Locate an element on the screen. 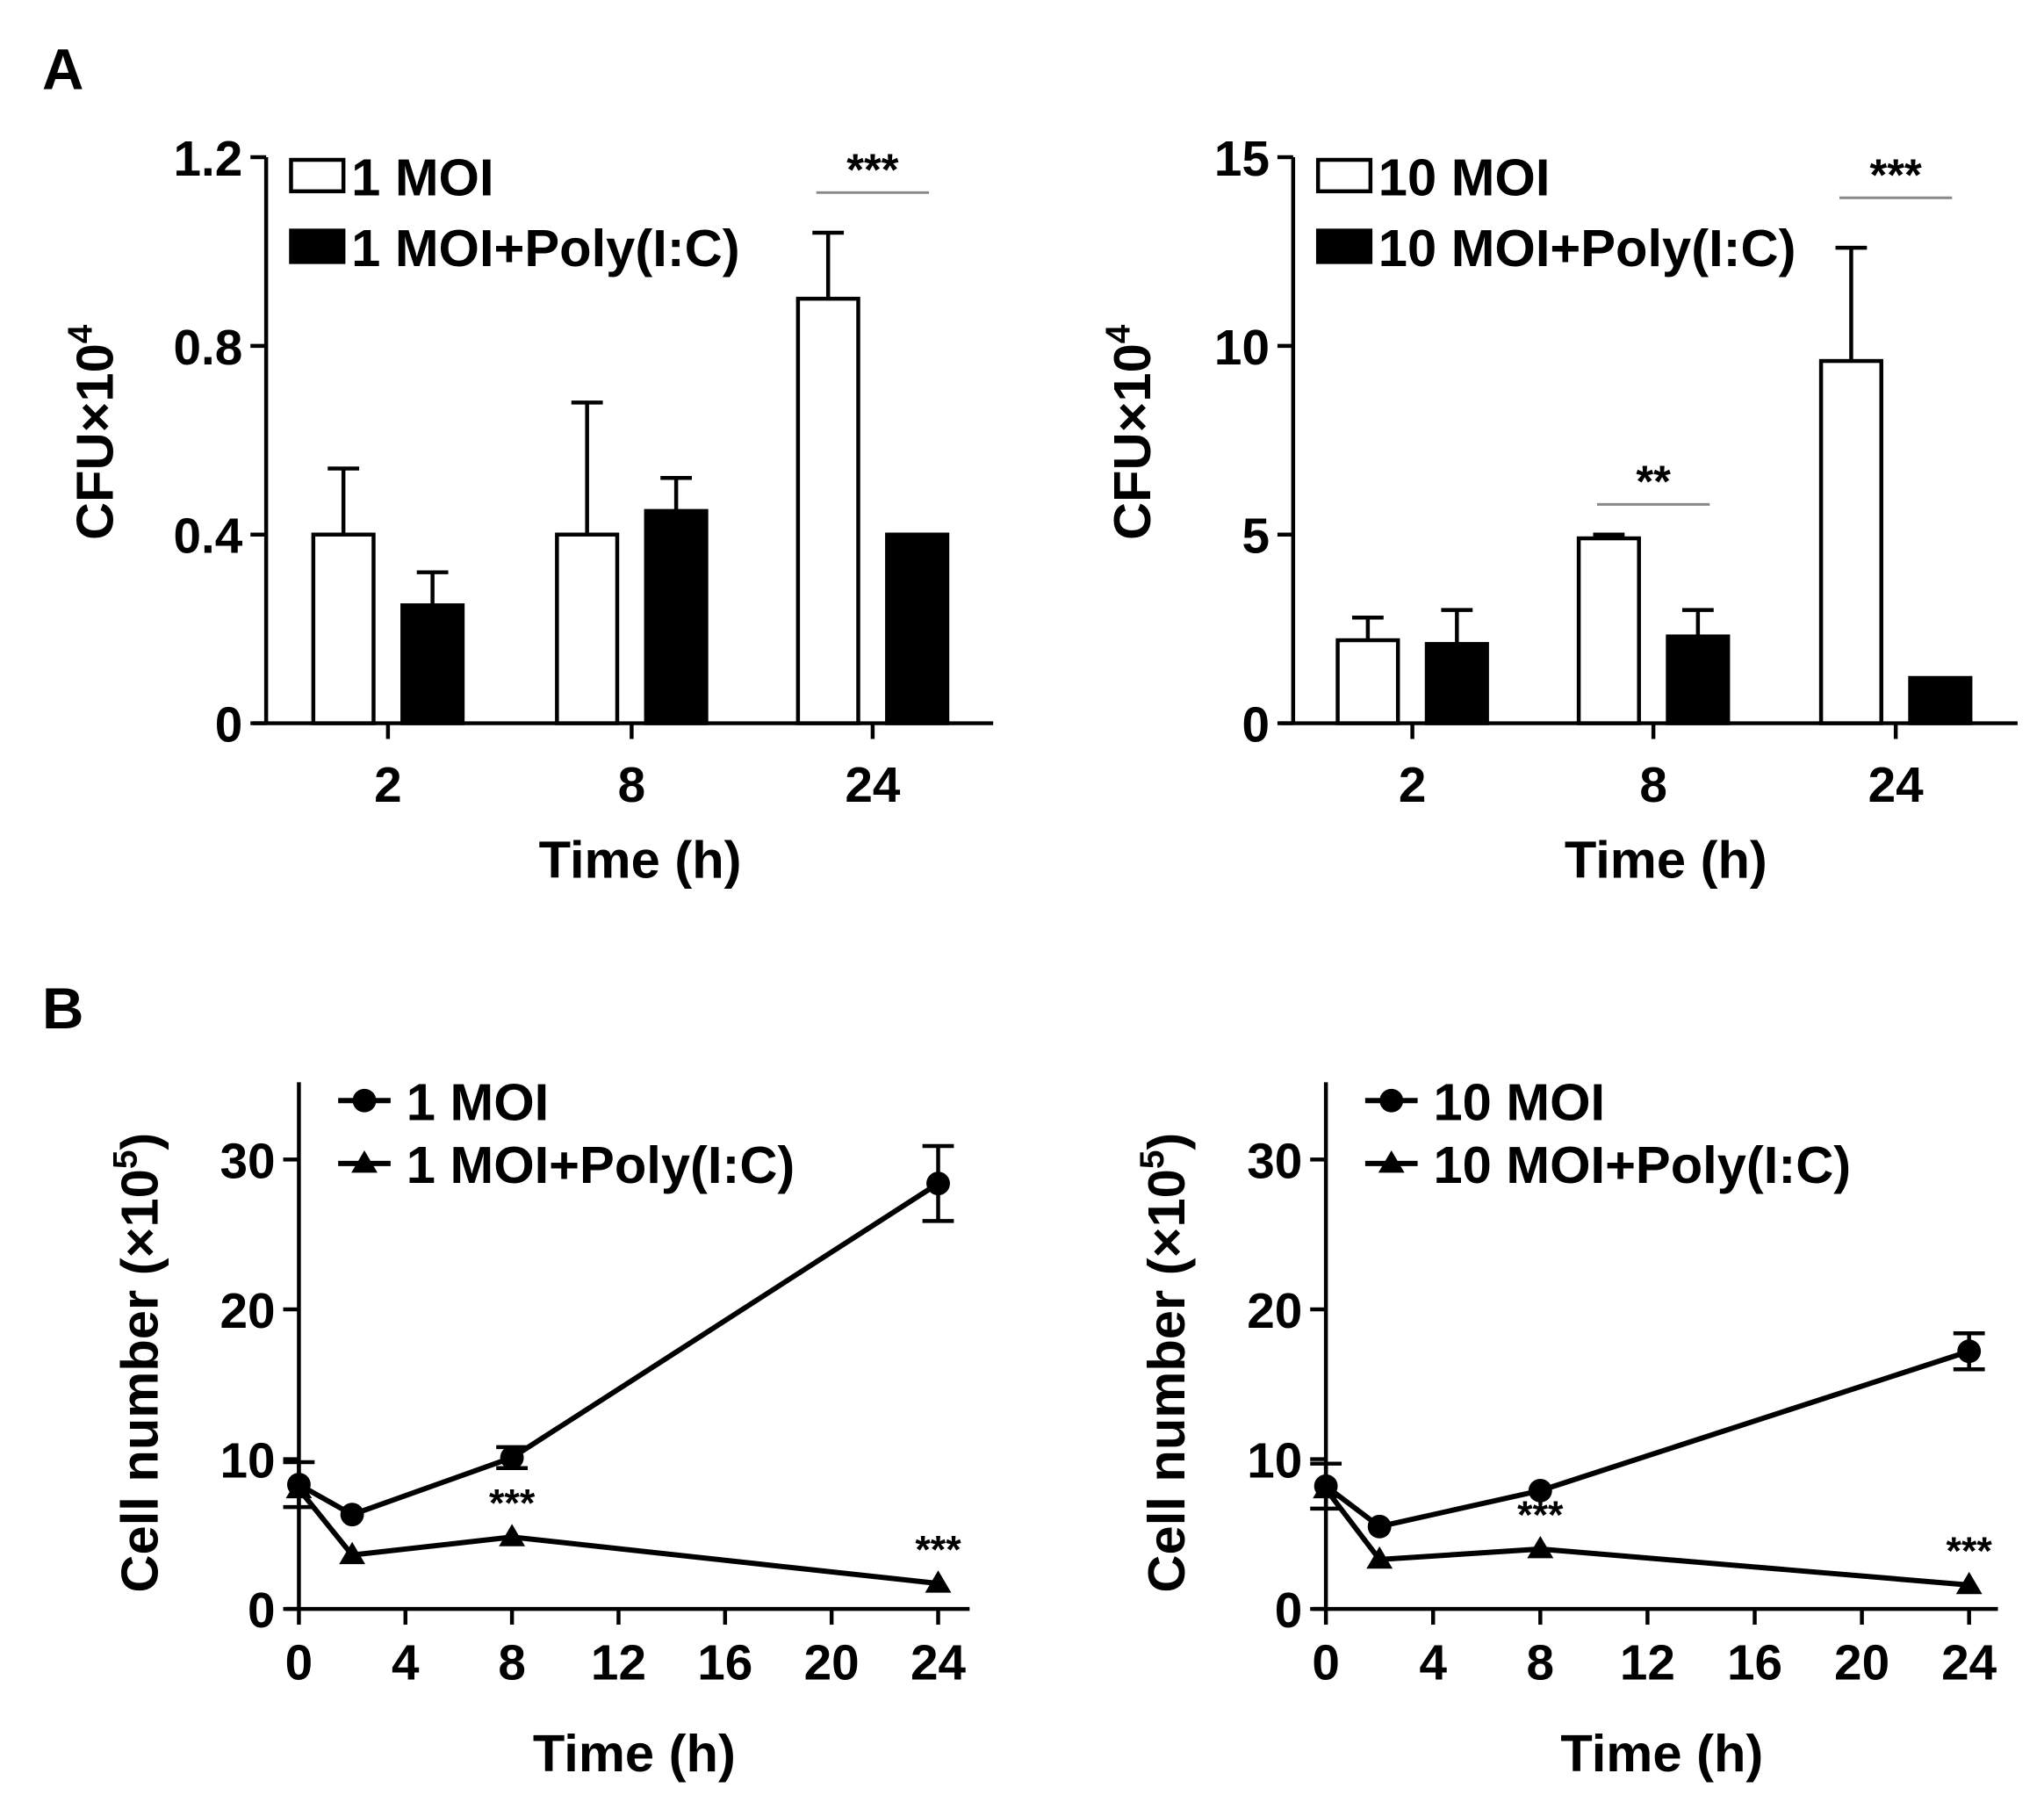 The image size is (2044, 1795). y-tick-label: 5 is located at coordinates (1256, 537).